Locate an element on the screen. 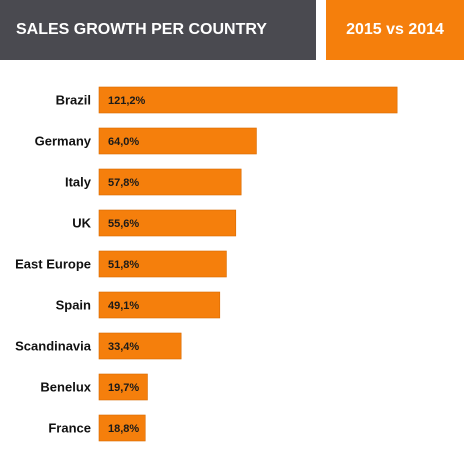 The width and height of the screenshot is (464, 464). value-label: 64,0% is located at coordinates (123, 142).